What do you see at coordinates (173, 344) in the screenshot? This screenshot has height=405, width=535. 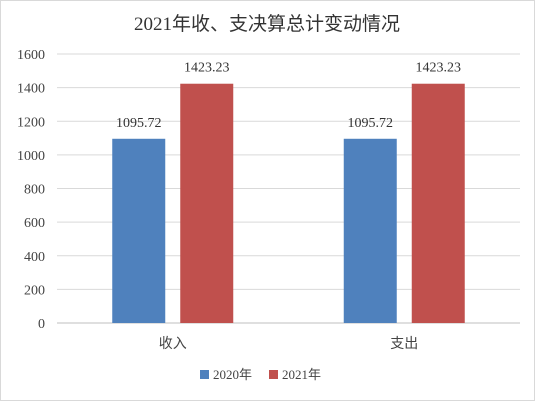 I see `x-category-label: 收入` at bounding box center [173, 344].